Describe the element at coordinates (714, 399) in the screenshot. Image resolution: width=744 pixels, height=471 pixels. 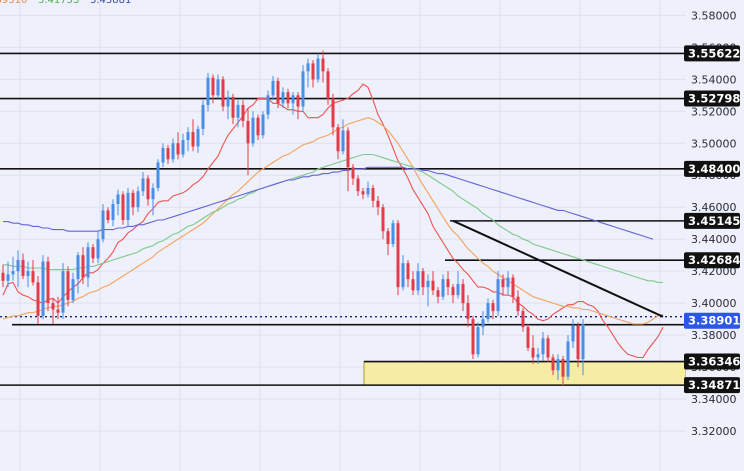
I see `axis-tick-label-12: 3.34000` at that location.